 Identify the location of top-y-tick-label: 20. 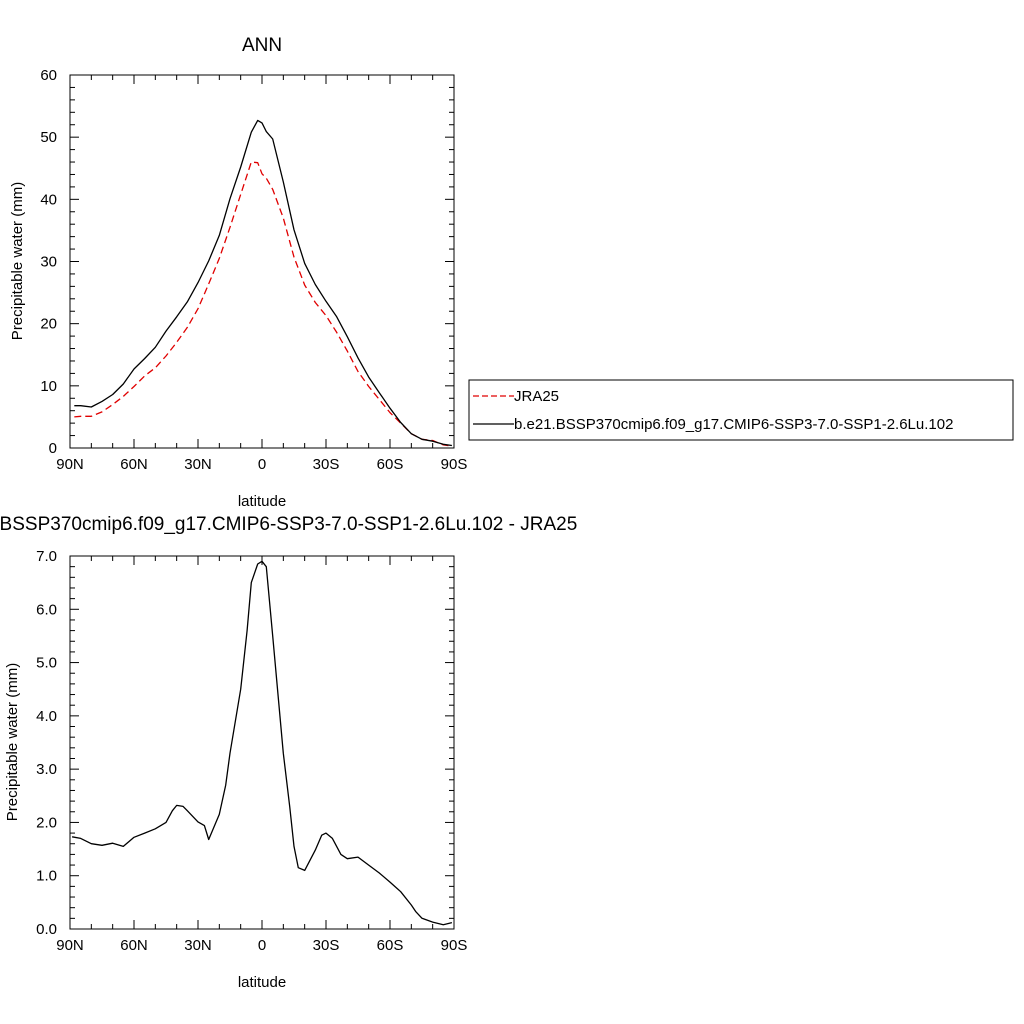
(48, 324).